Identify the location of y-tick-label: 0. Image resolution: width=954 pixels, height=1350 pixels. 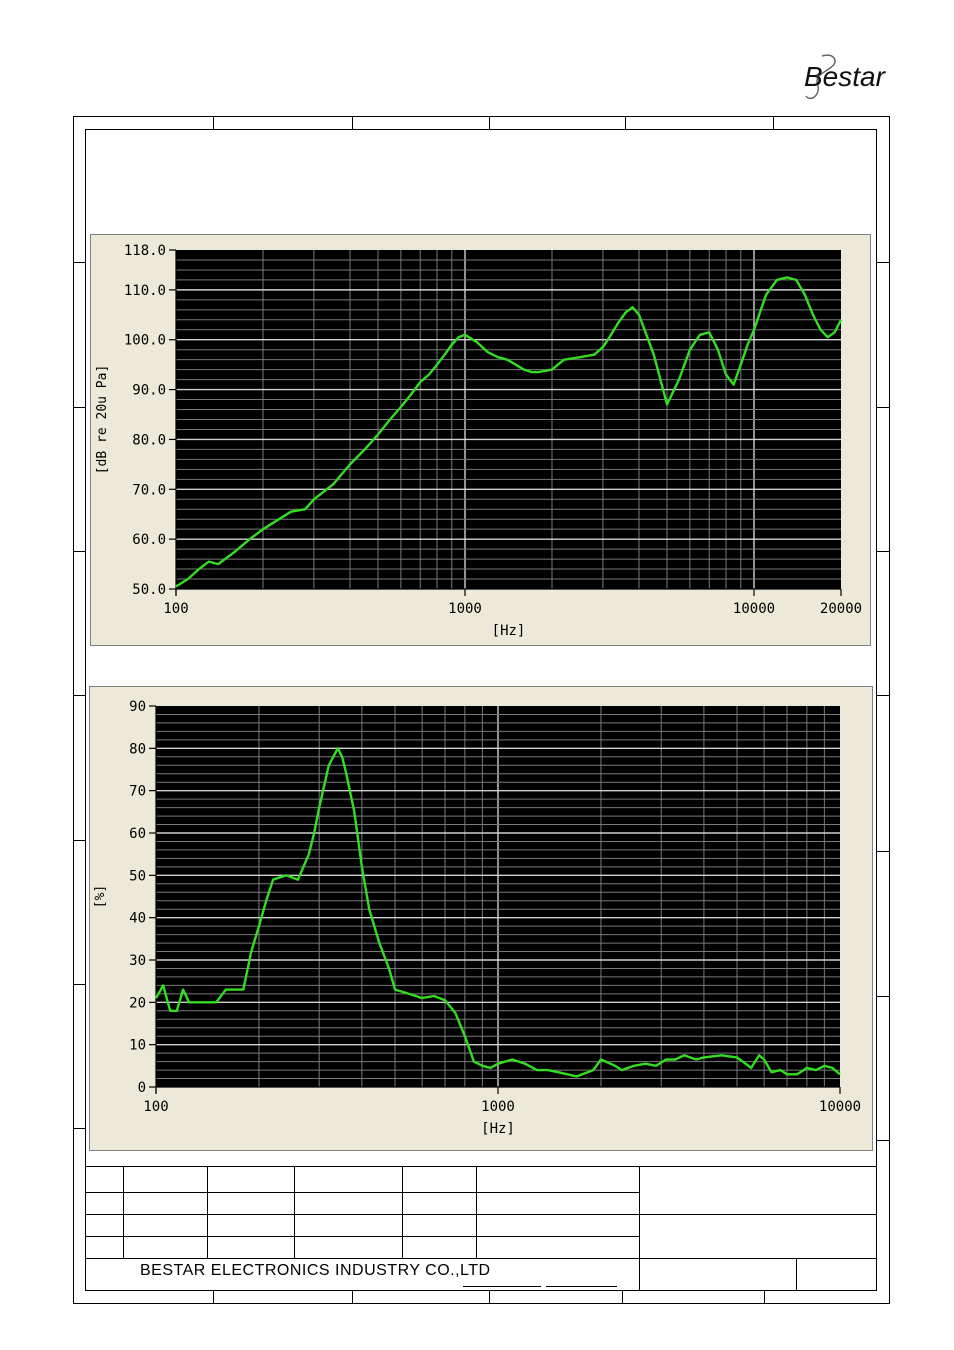
(142, 1088).